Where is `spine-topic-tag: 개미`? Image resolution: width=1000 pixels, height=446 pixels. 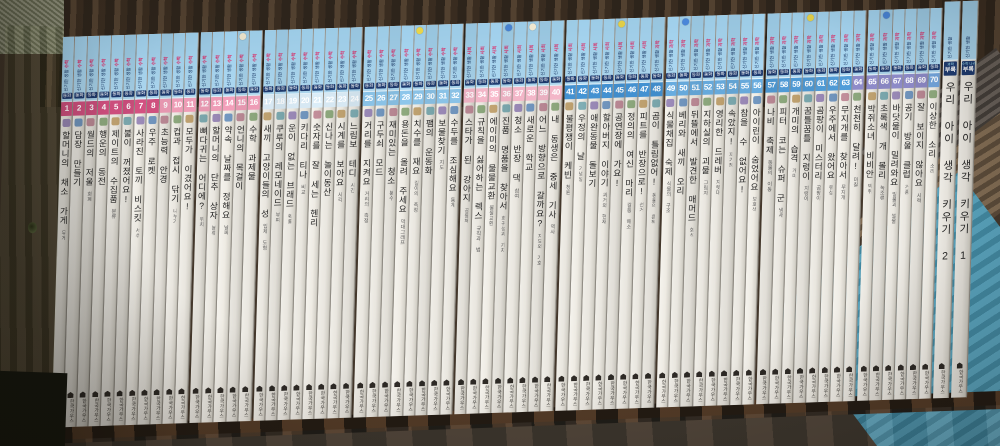 spine-topic-tag: 개미 is located at coordinates (793, 173).